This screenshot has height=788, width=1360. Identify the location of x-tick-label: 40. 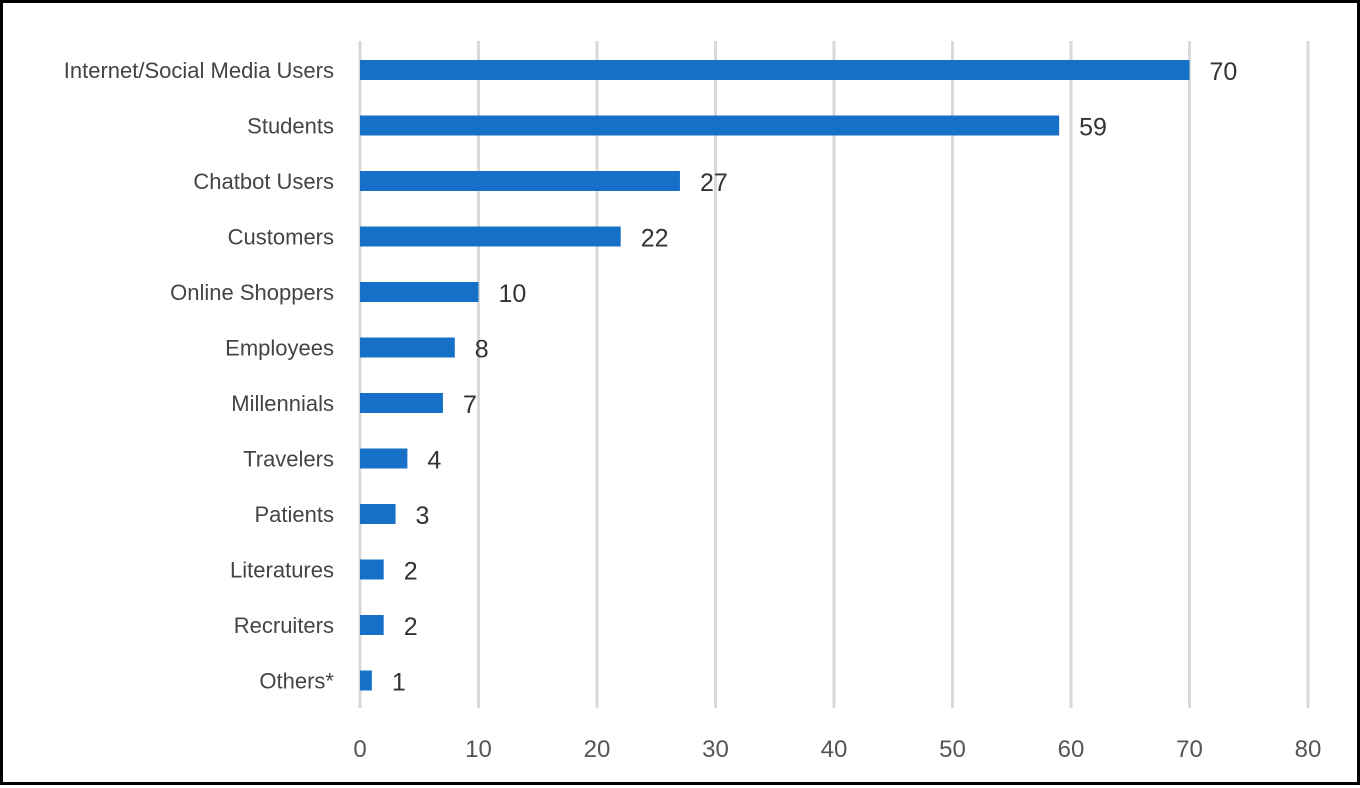
(834, 749).